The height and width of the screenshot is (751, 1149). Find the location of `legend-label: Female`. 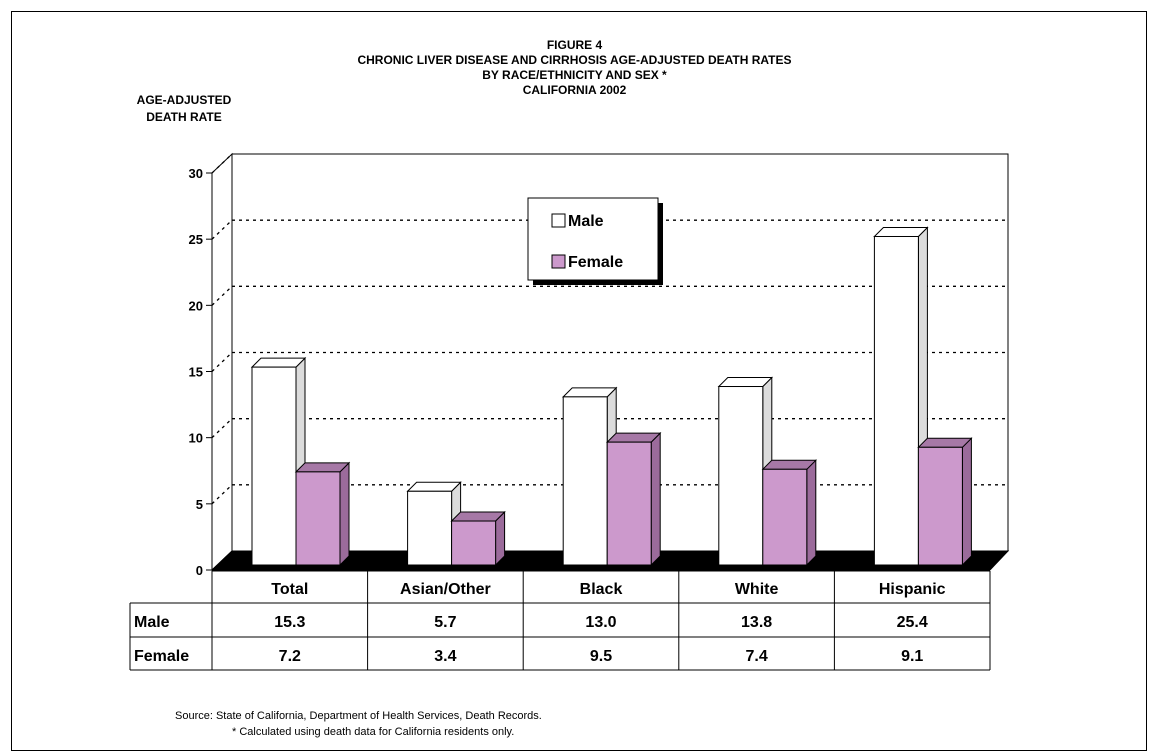

legend-label: Female is located at coordinates (595, 262).